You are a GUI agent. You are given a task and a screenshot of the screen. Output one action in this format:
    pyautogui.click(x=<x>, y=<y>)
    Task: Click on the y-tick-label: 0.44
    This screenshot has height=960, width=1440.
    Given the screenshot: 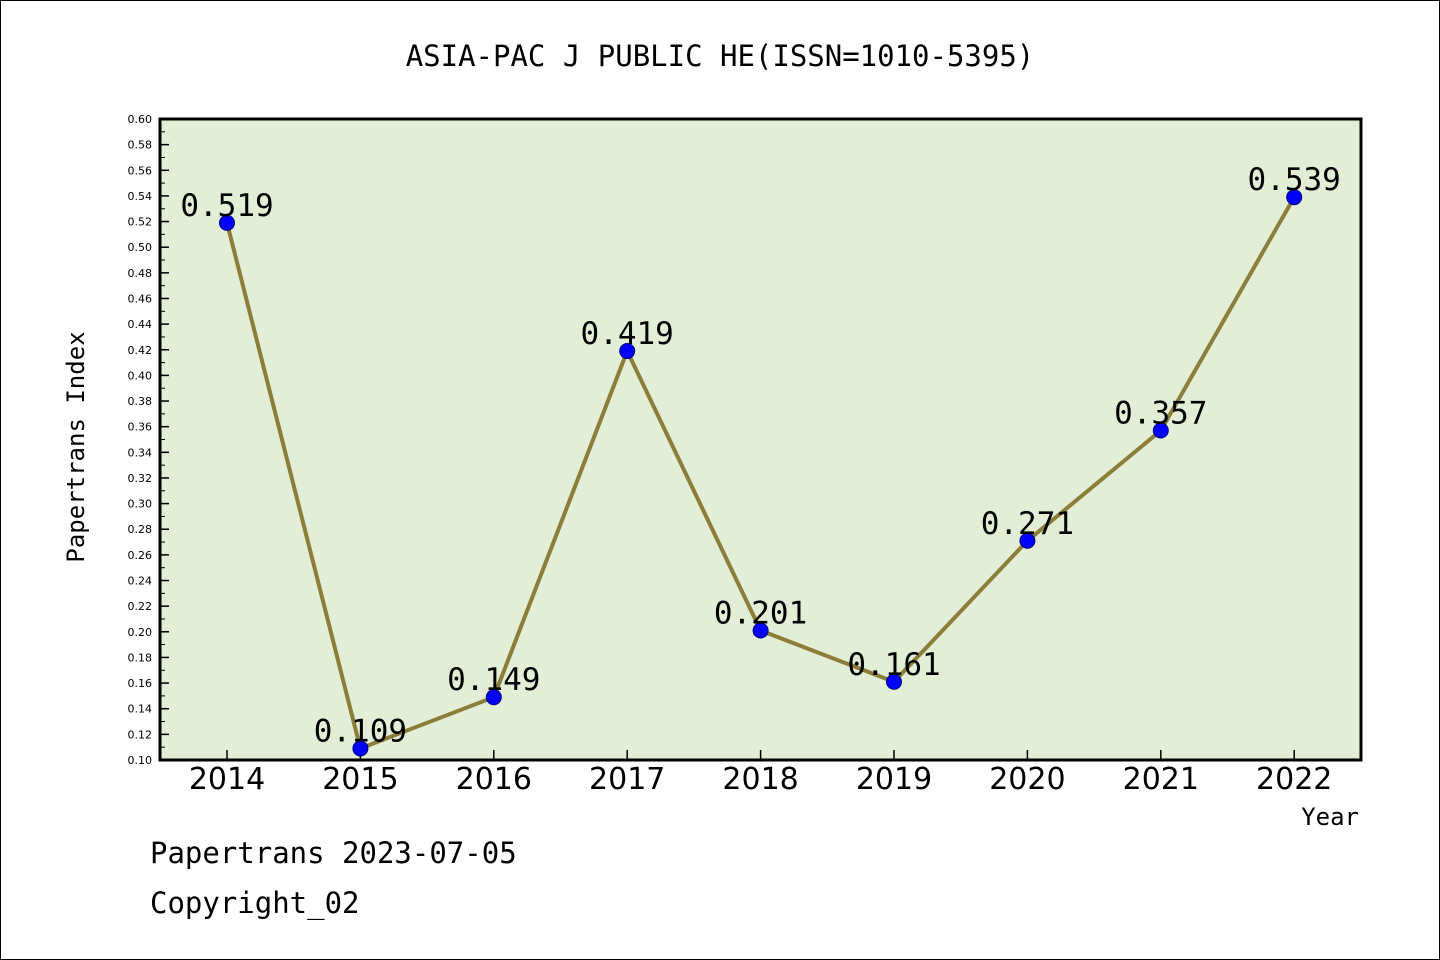 What is the action you would take?
    pyautogui.click(x=140, y=324)
    